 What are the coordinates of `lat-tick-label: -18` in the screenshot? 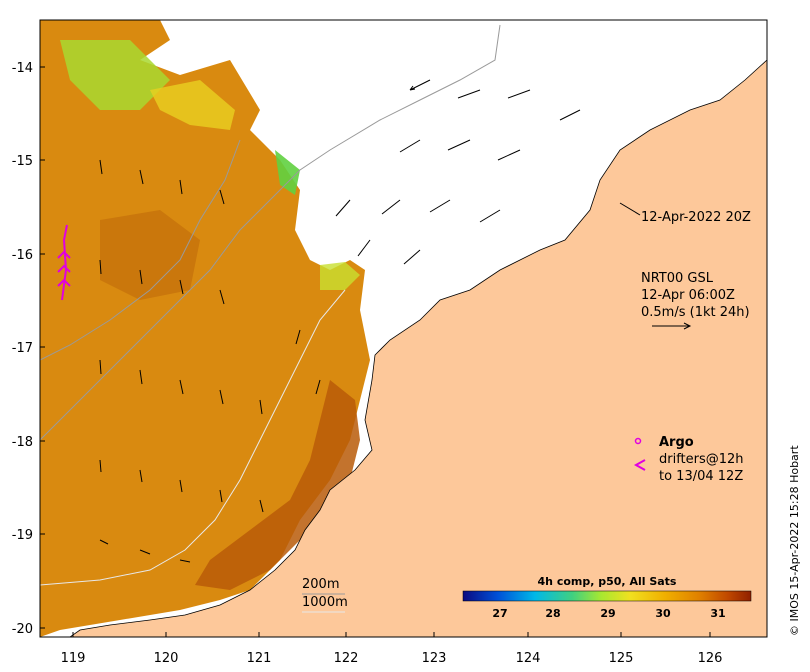 It's located at (22, 442).